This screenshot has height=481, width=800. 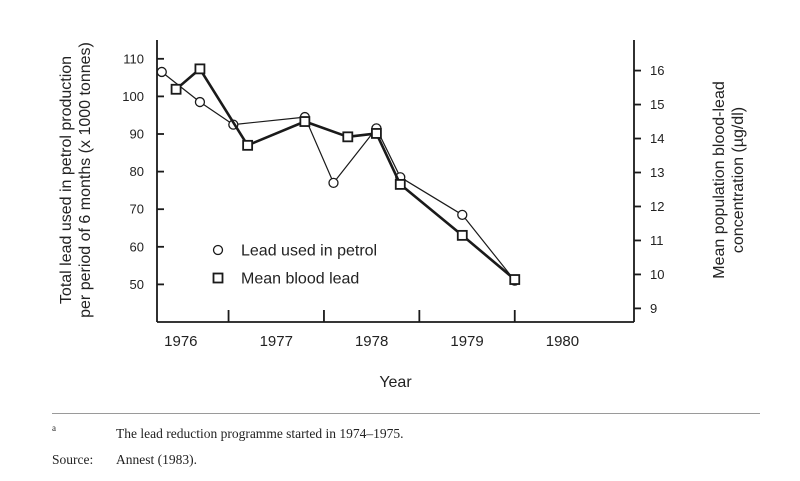 I want to click on y-tick-label-right: 16, so click(x=657, y=70).